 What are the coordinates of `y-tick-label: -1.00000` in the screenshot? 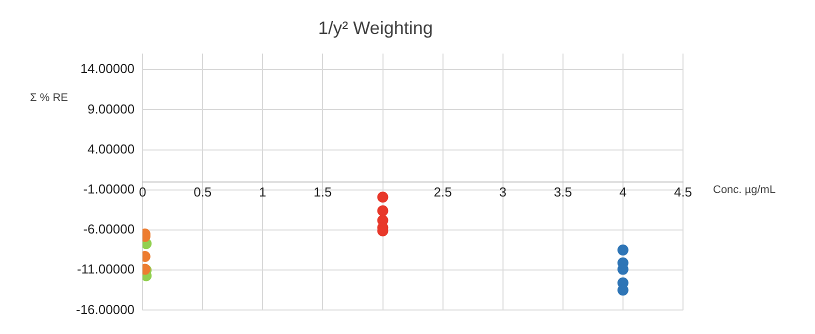 It's located at (109, 188).